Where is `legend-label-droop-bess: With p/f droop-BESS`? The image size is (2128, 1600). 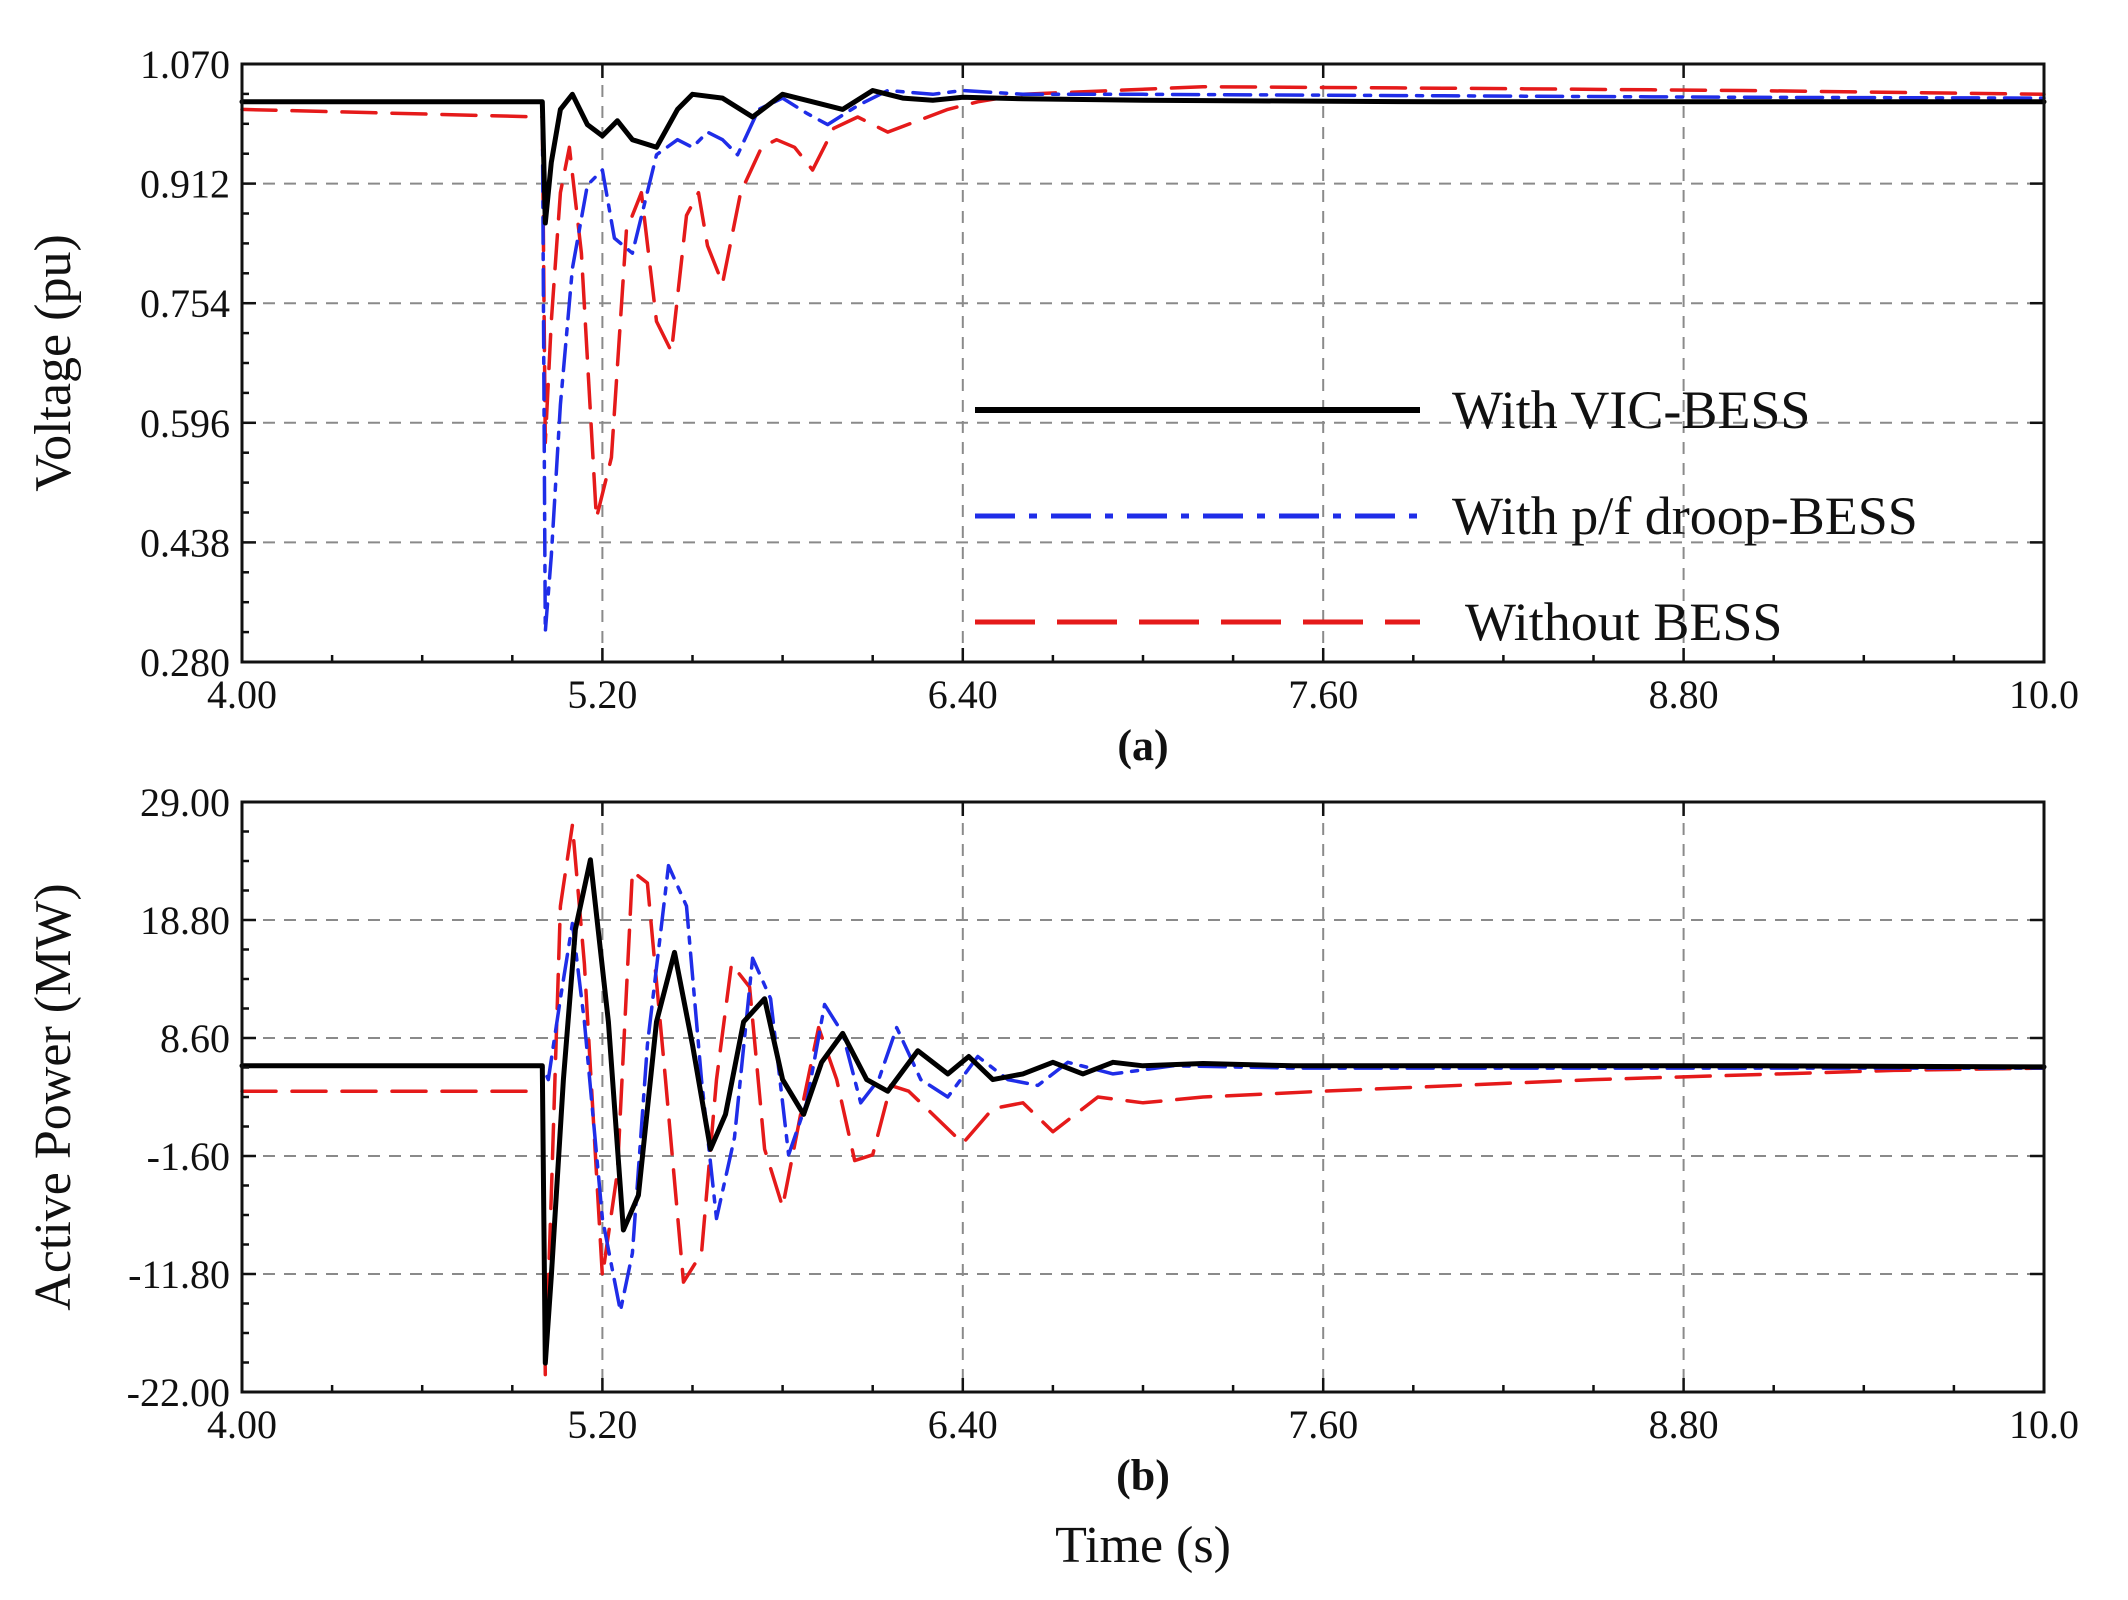 legend-label-droop-bess: With p/f droop-BESS is located at coordinates (1685, 516).